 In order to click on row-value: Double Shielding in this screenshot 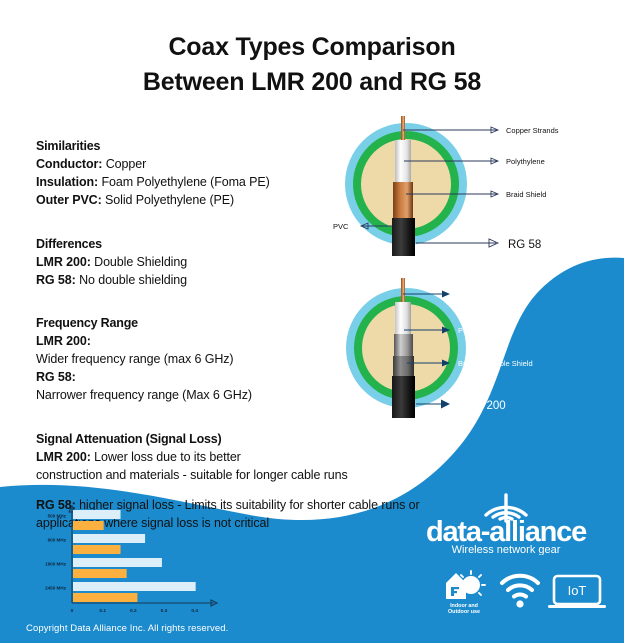, I will do `click(139, 261)`.